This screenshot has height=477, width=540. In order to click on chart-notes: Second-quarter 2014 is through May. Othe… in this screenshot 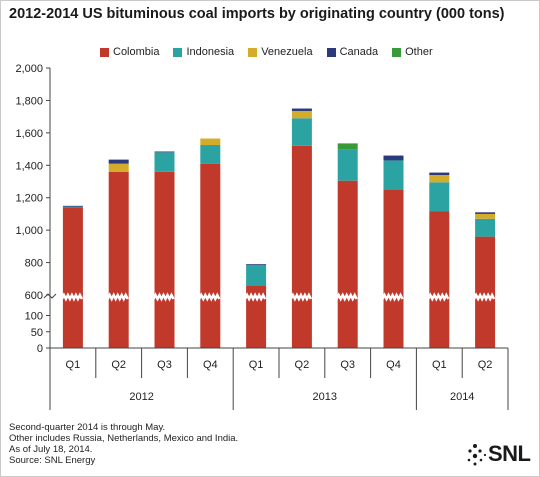, I will do `click(123, 444)`.